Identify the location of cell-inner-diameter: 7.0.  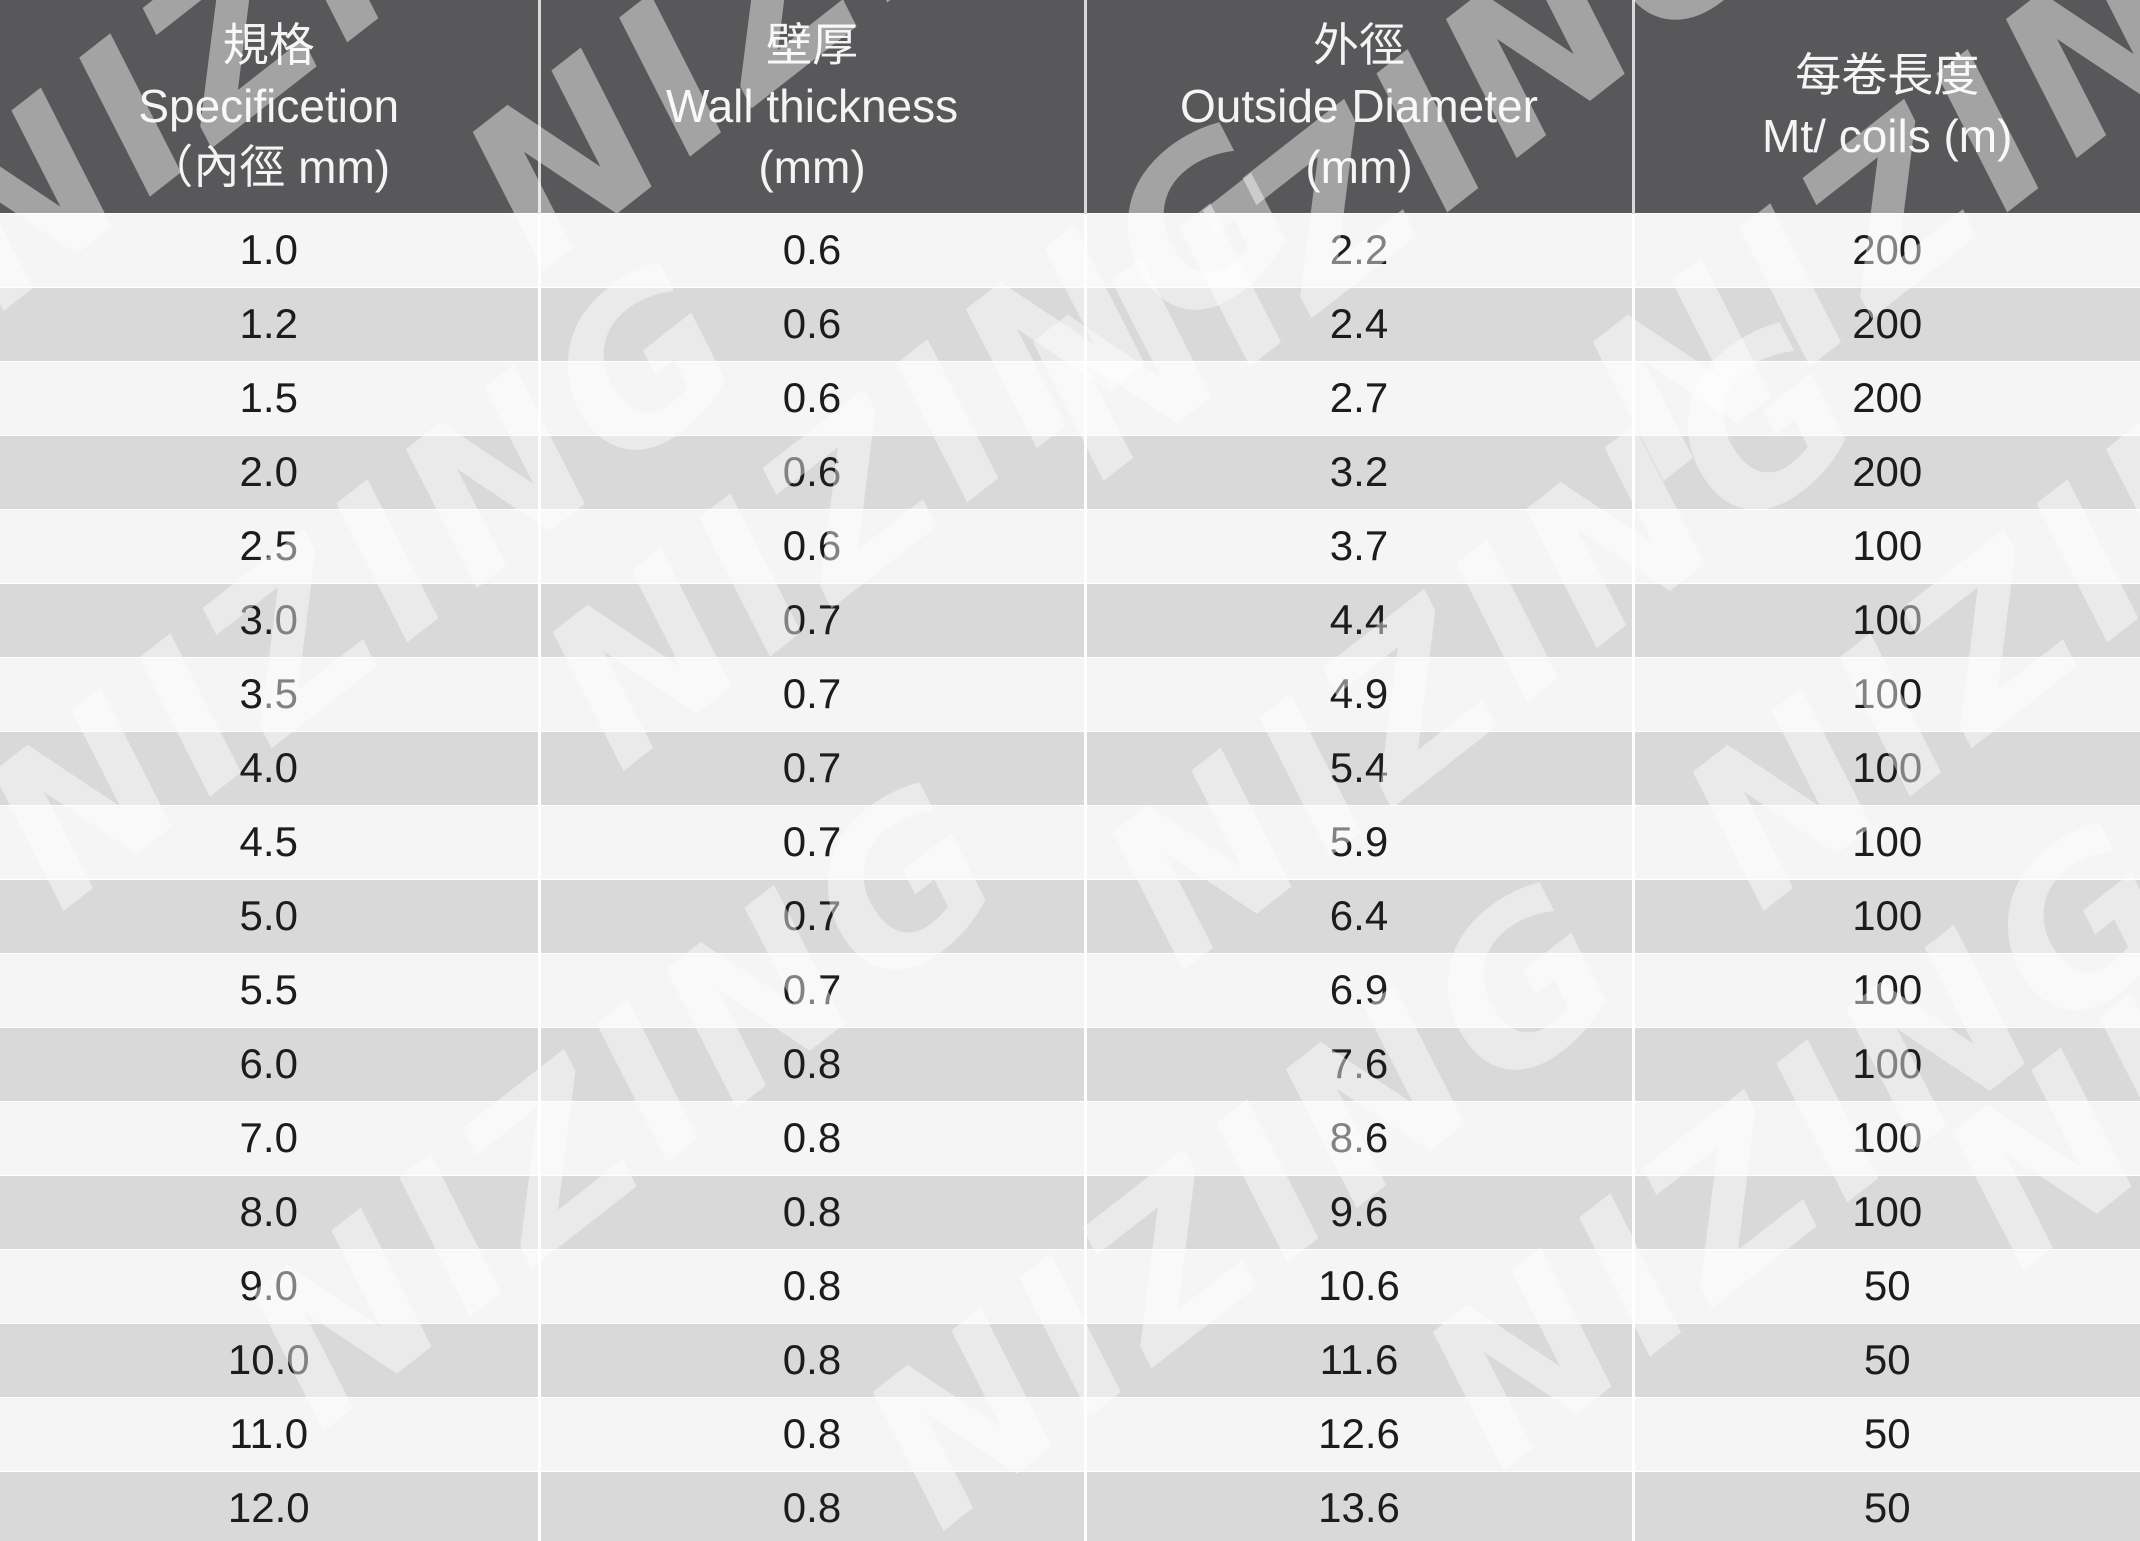
(270, 1137).